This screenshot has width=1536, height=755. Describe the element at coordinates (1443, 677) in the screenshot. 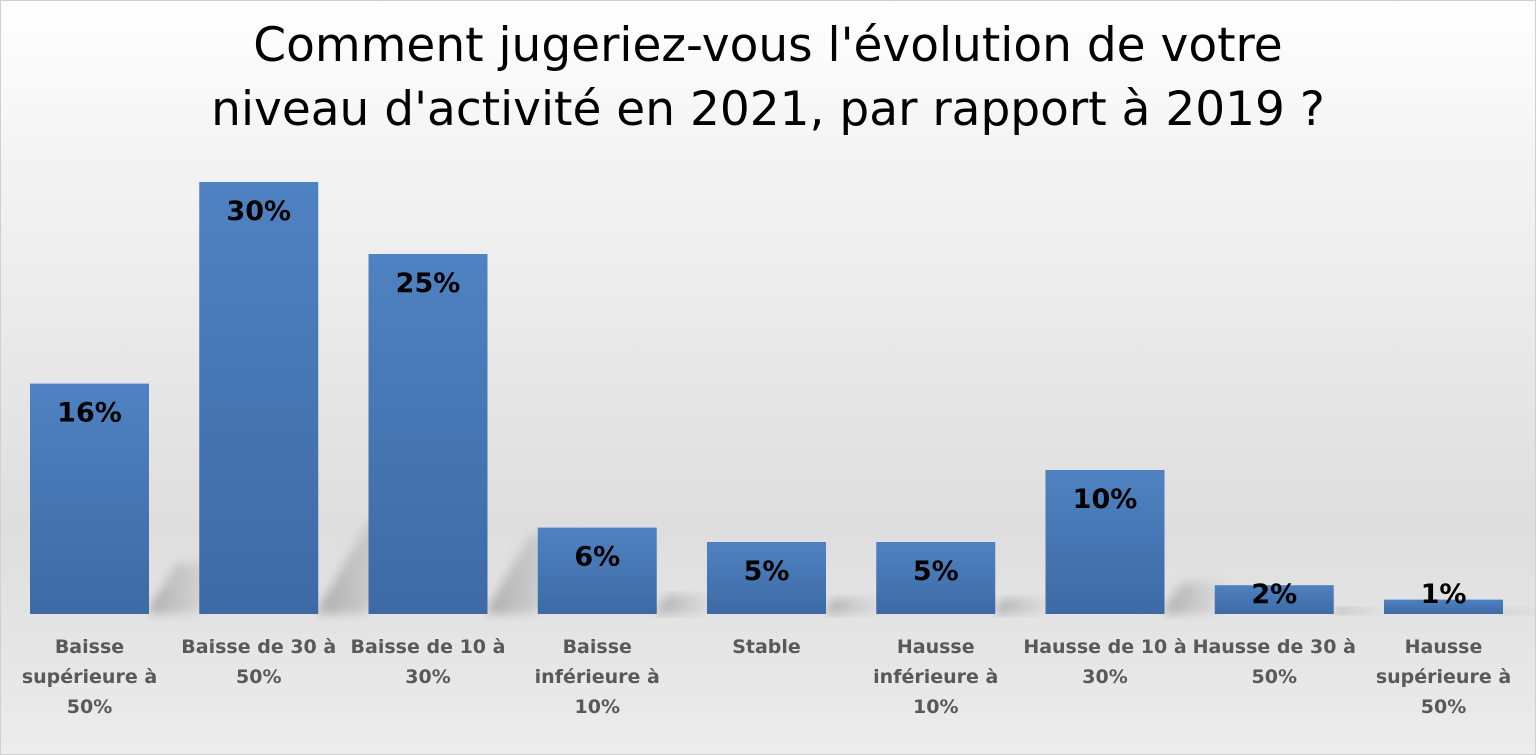

I see `category-label-9: Hausse supérieure à 50%` at that location.